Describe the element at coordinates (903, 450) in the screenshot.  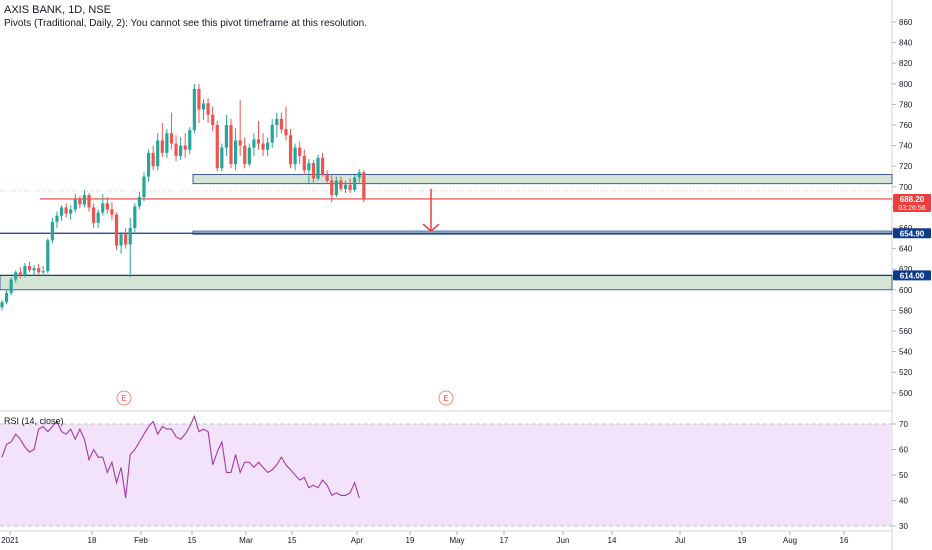
I see `rsi-tick-label: 60` at that location.